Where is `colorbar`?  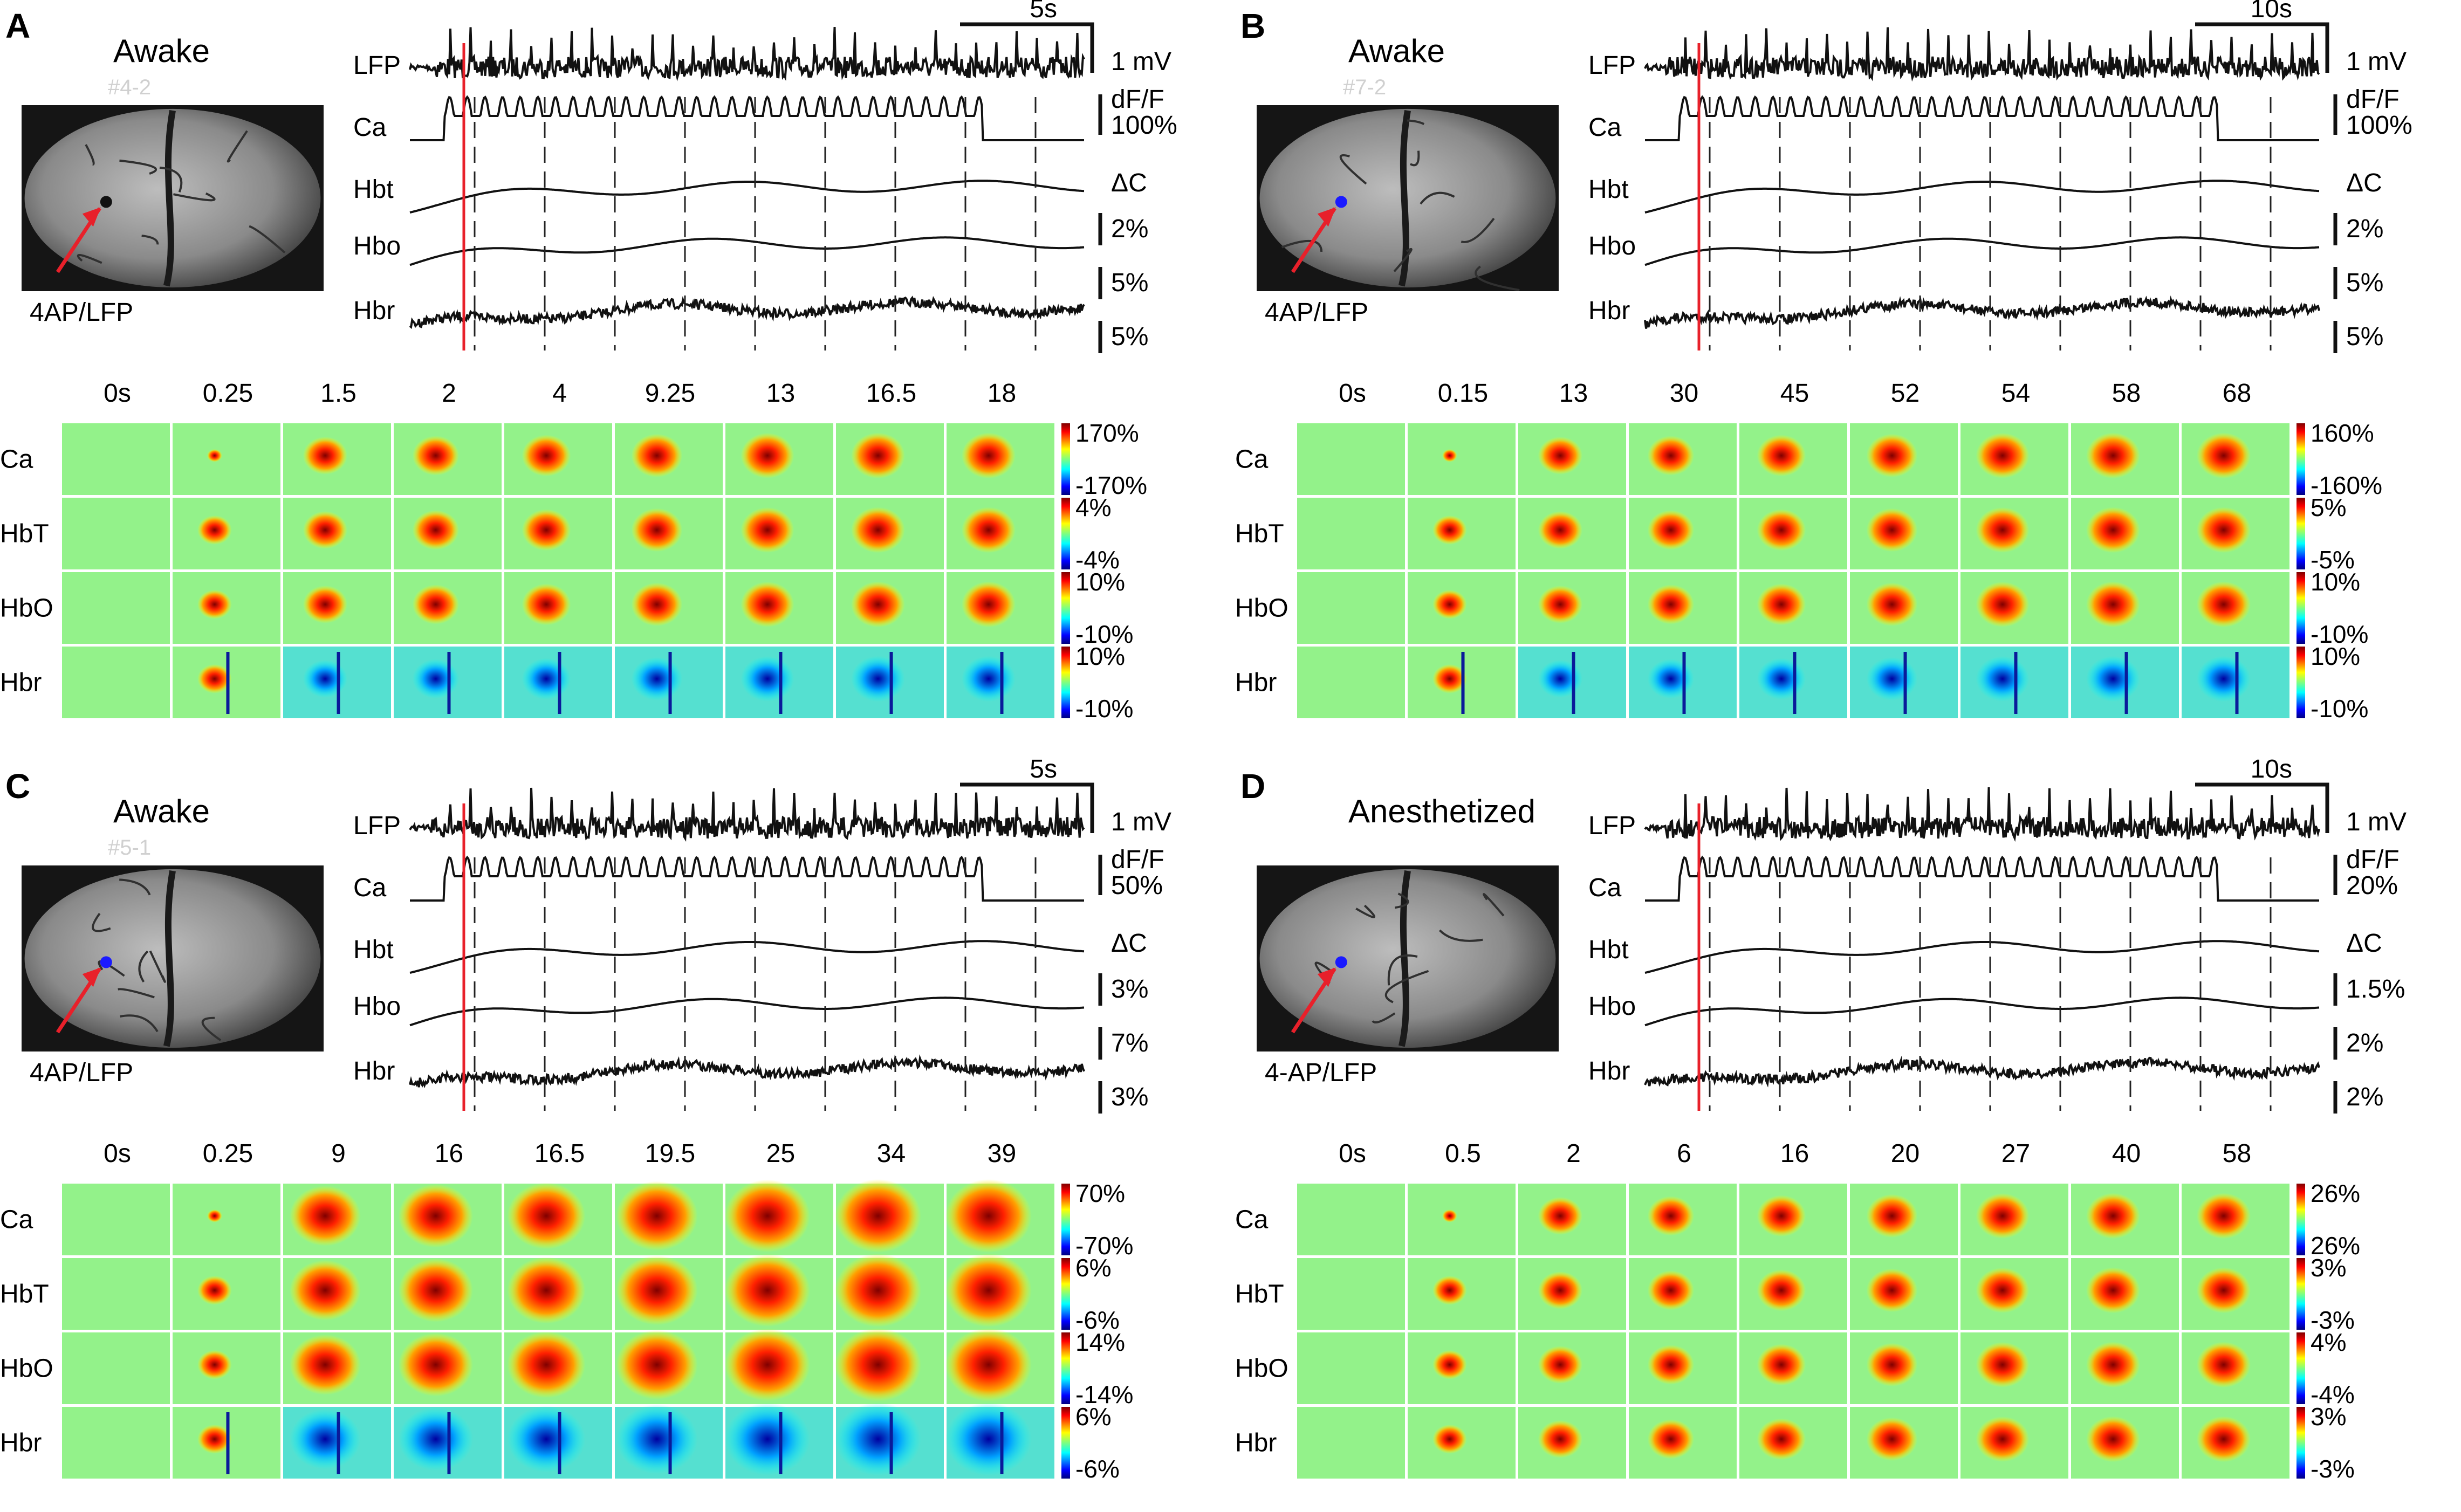 colorbar is located at coordinates (1066, 533).